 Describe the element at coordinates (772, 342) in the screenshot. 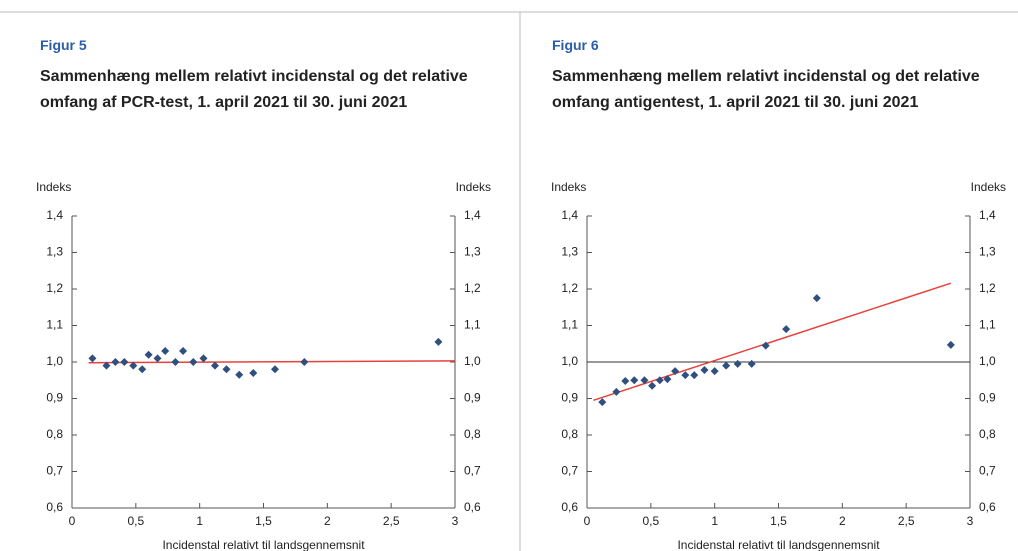

I see `trend-line` at that location.